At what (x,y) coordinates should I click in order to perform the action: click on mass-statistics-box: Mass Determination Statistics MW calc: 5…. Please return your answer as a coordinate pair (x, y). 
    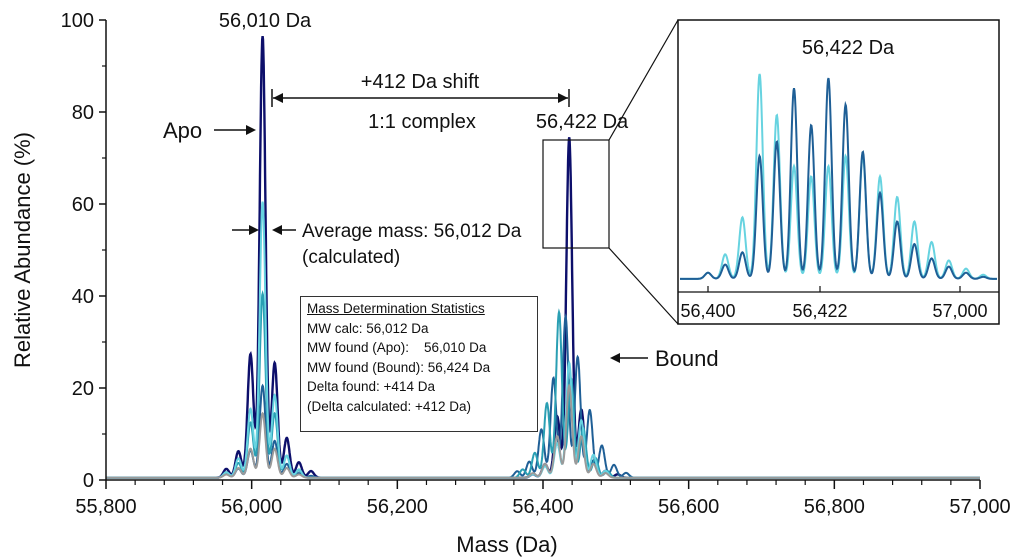
    Looking at the image, I should click on (419, 364).